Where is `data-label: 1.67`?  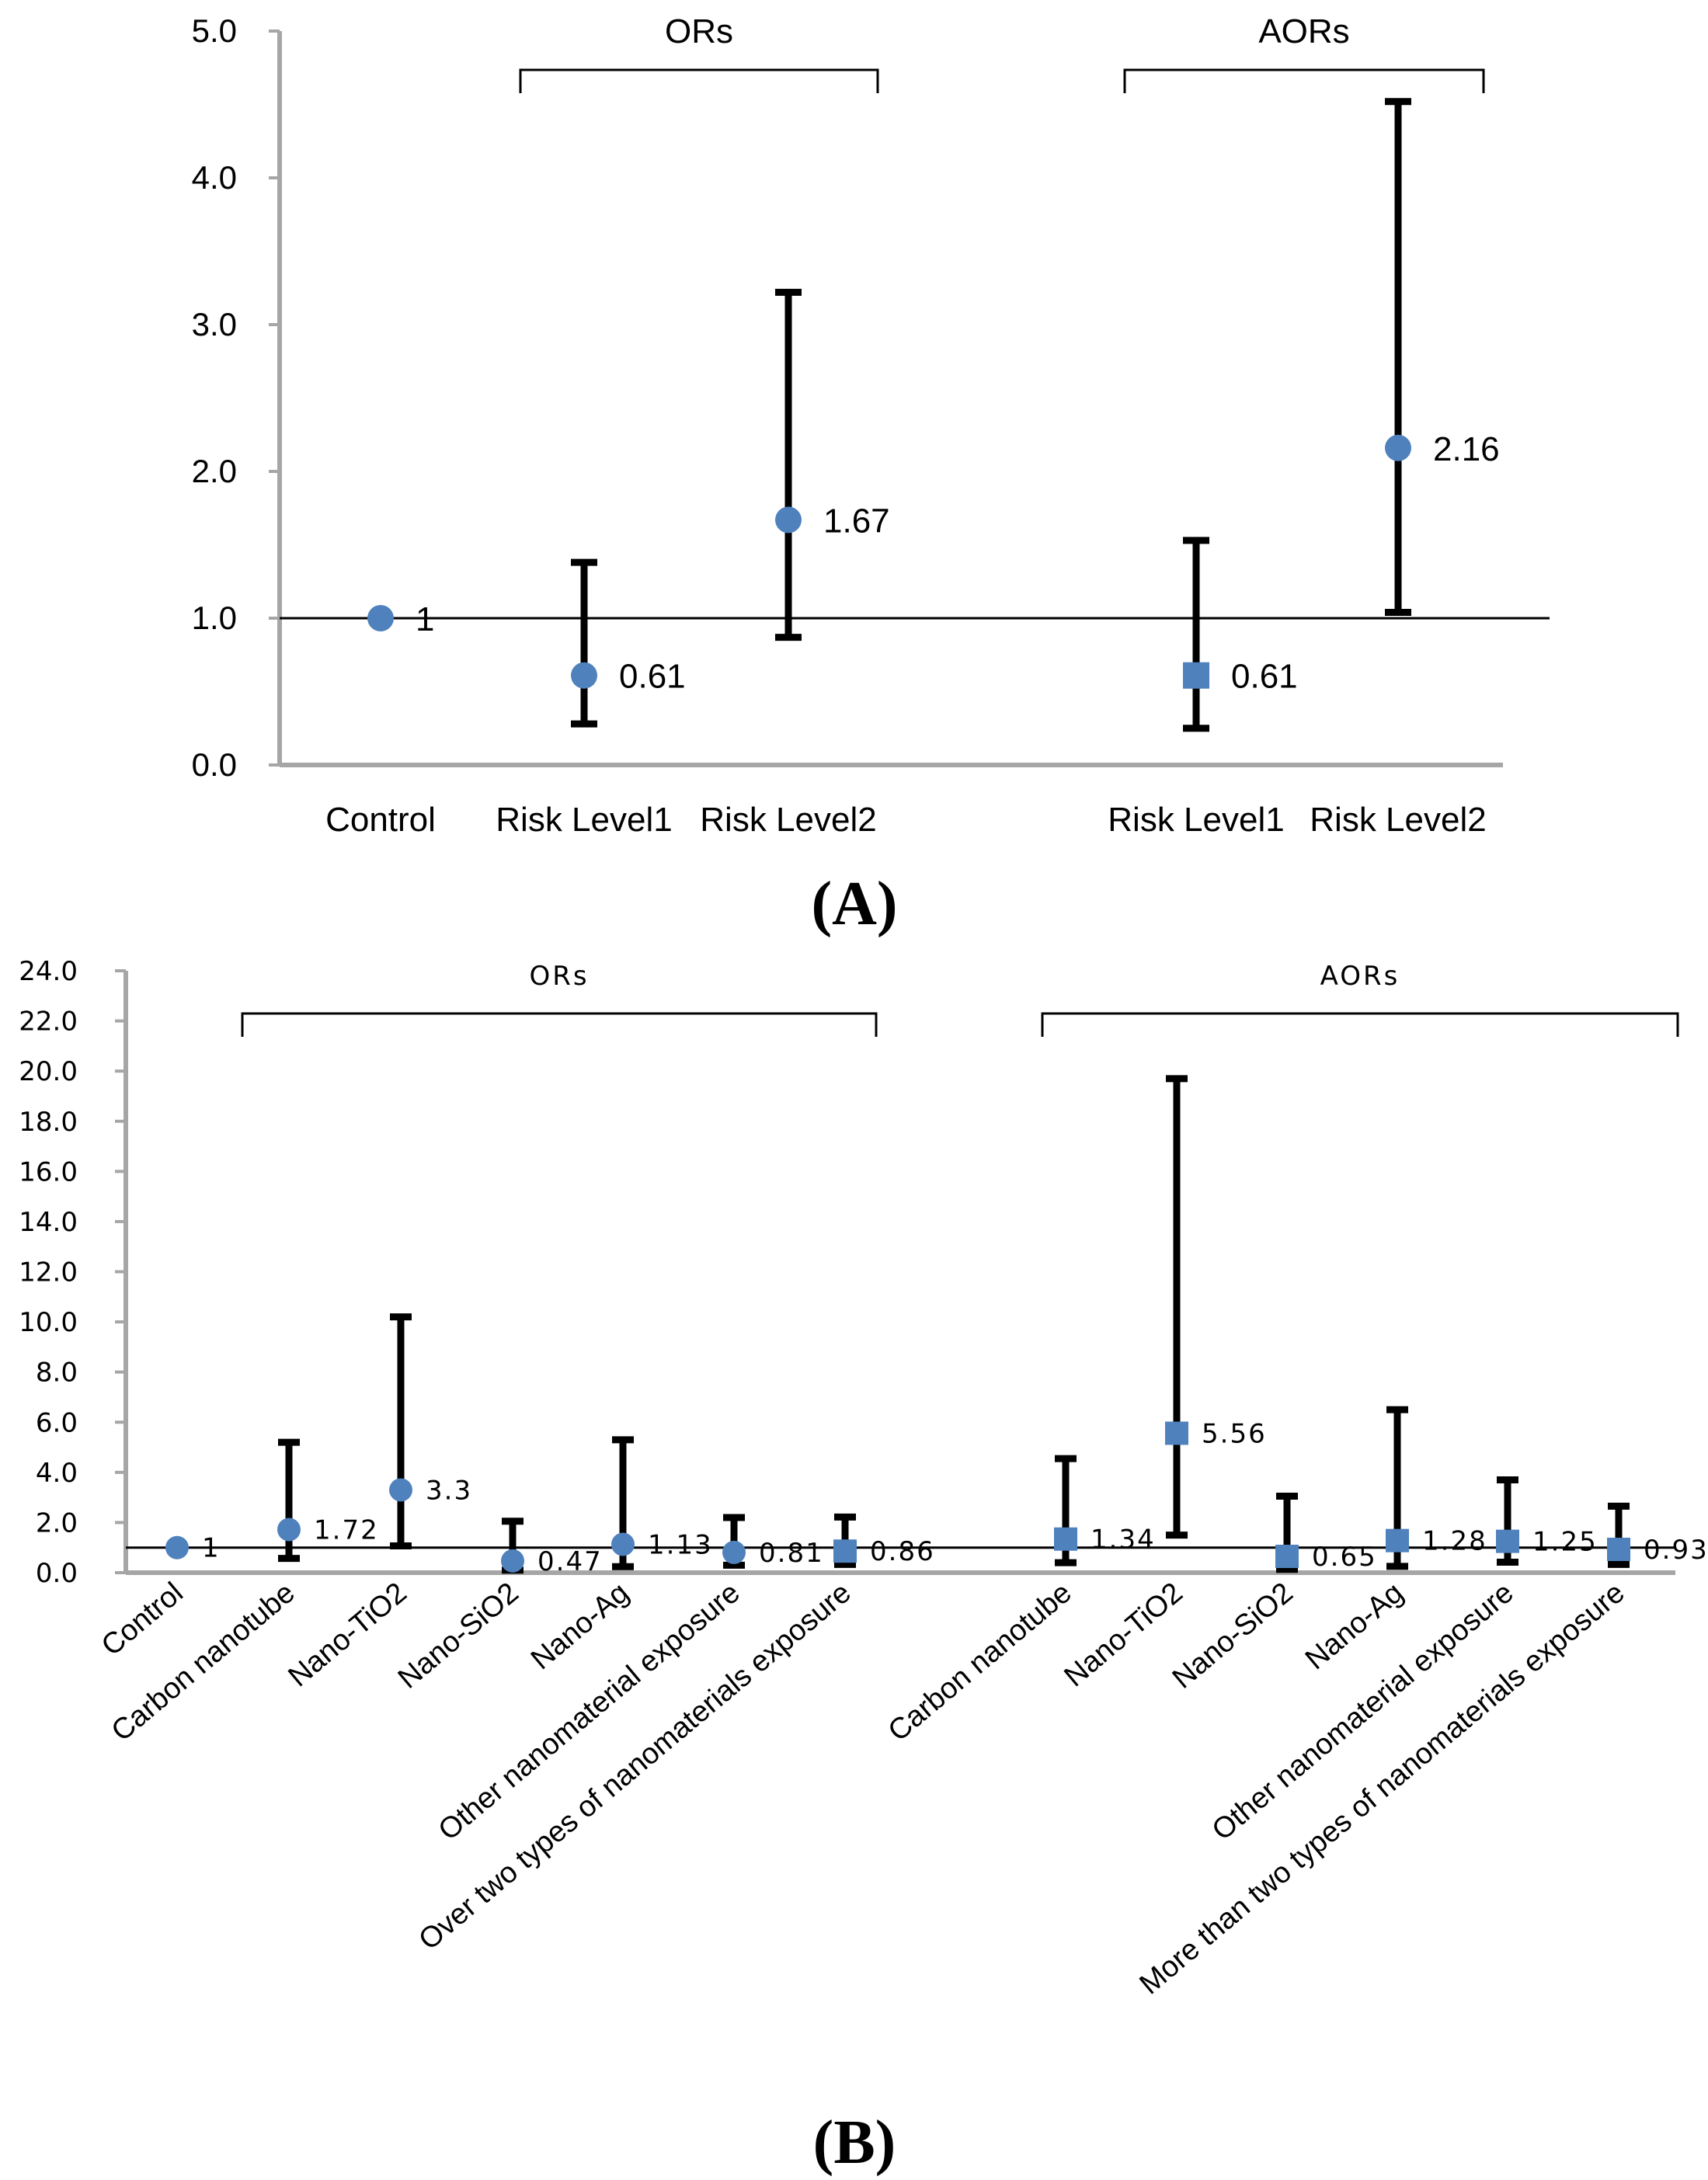 data-label: 1.67 is located at coordinates (856, 521).